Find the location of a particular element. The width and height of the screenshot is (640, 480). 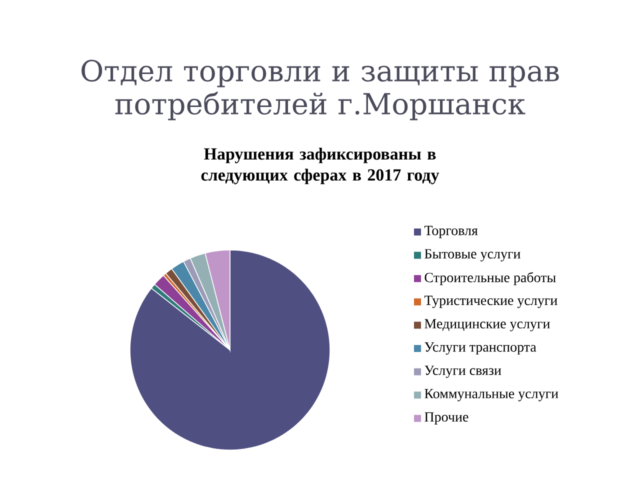

legend-label: Медицинские услуги is located at coordinates (487, 325).